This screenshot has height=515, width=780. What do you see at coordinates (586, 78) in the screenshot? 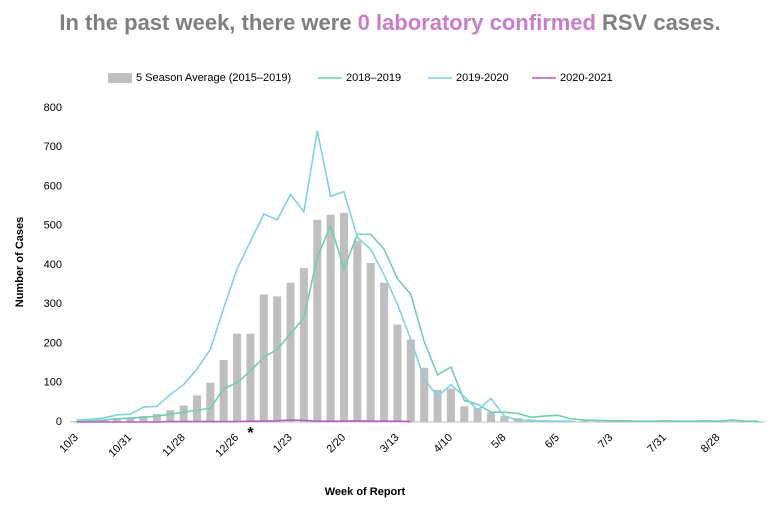
I see `legend-label: 2020-2021` at bounding box center [586, 78].